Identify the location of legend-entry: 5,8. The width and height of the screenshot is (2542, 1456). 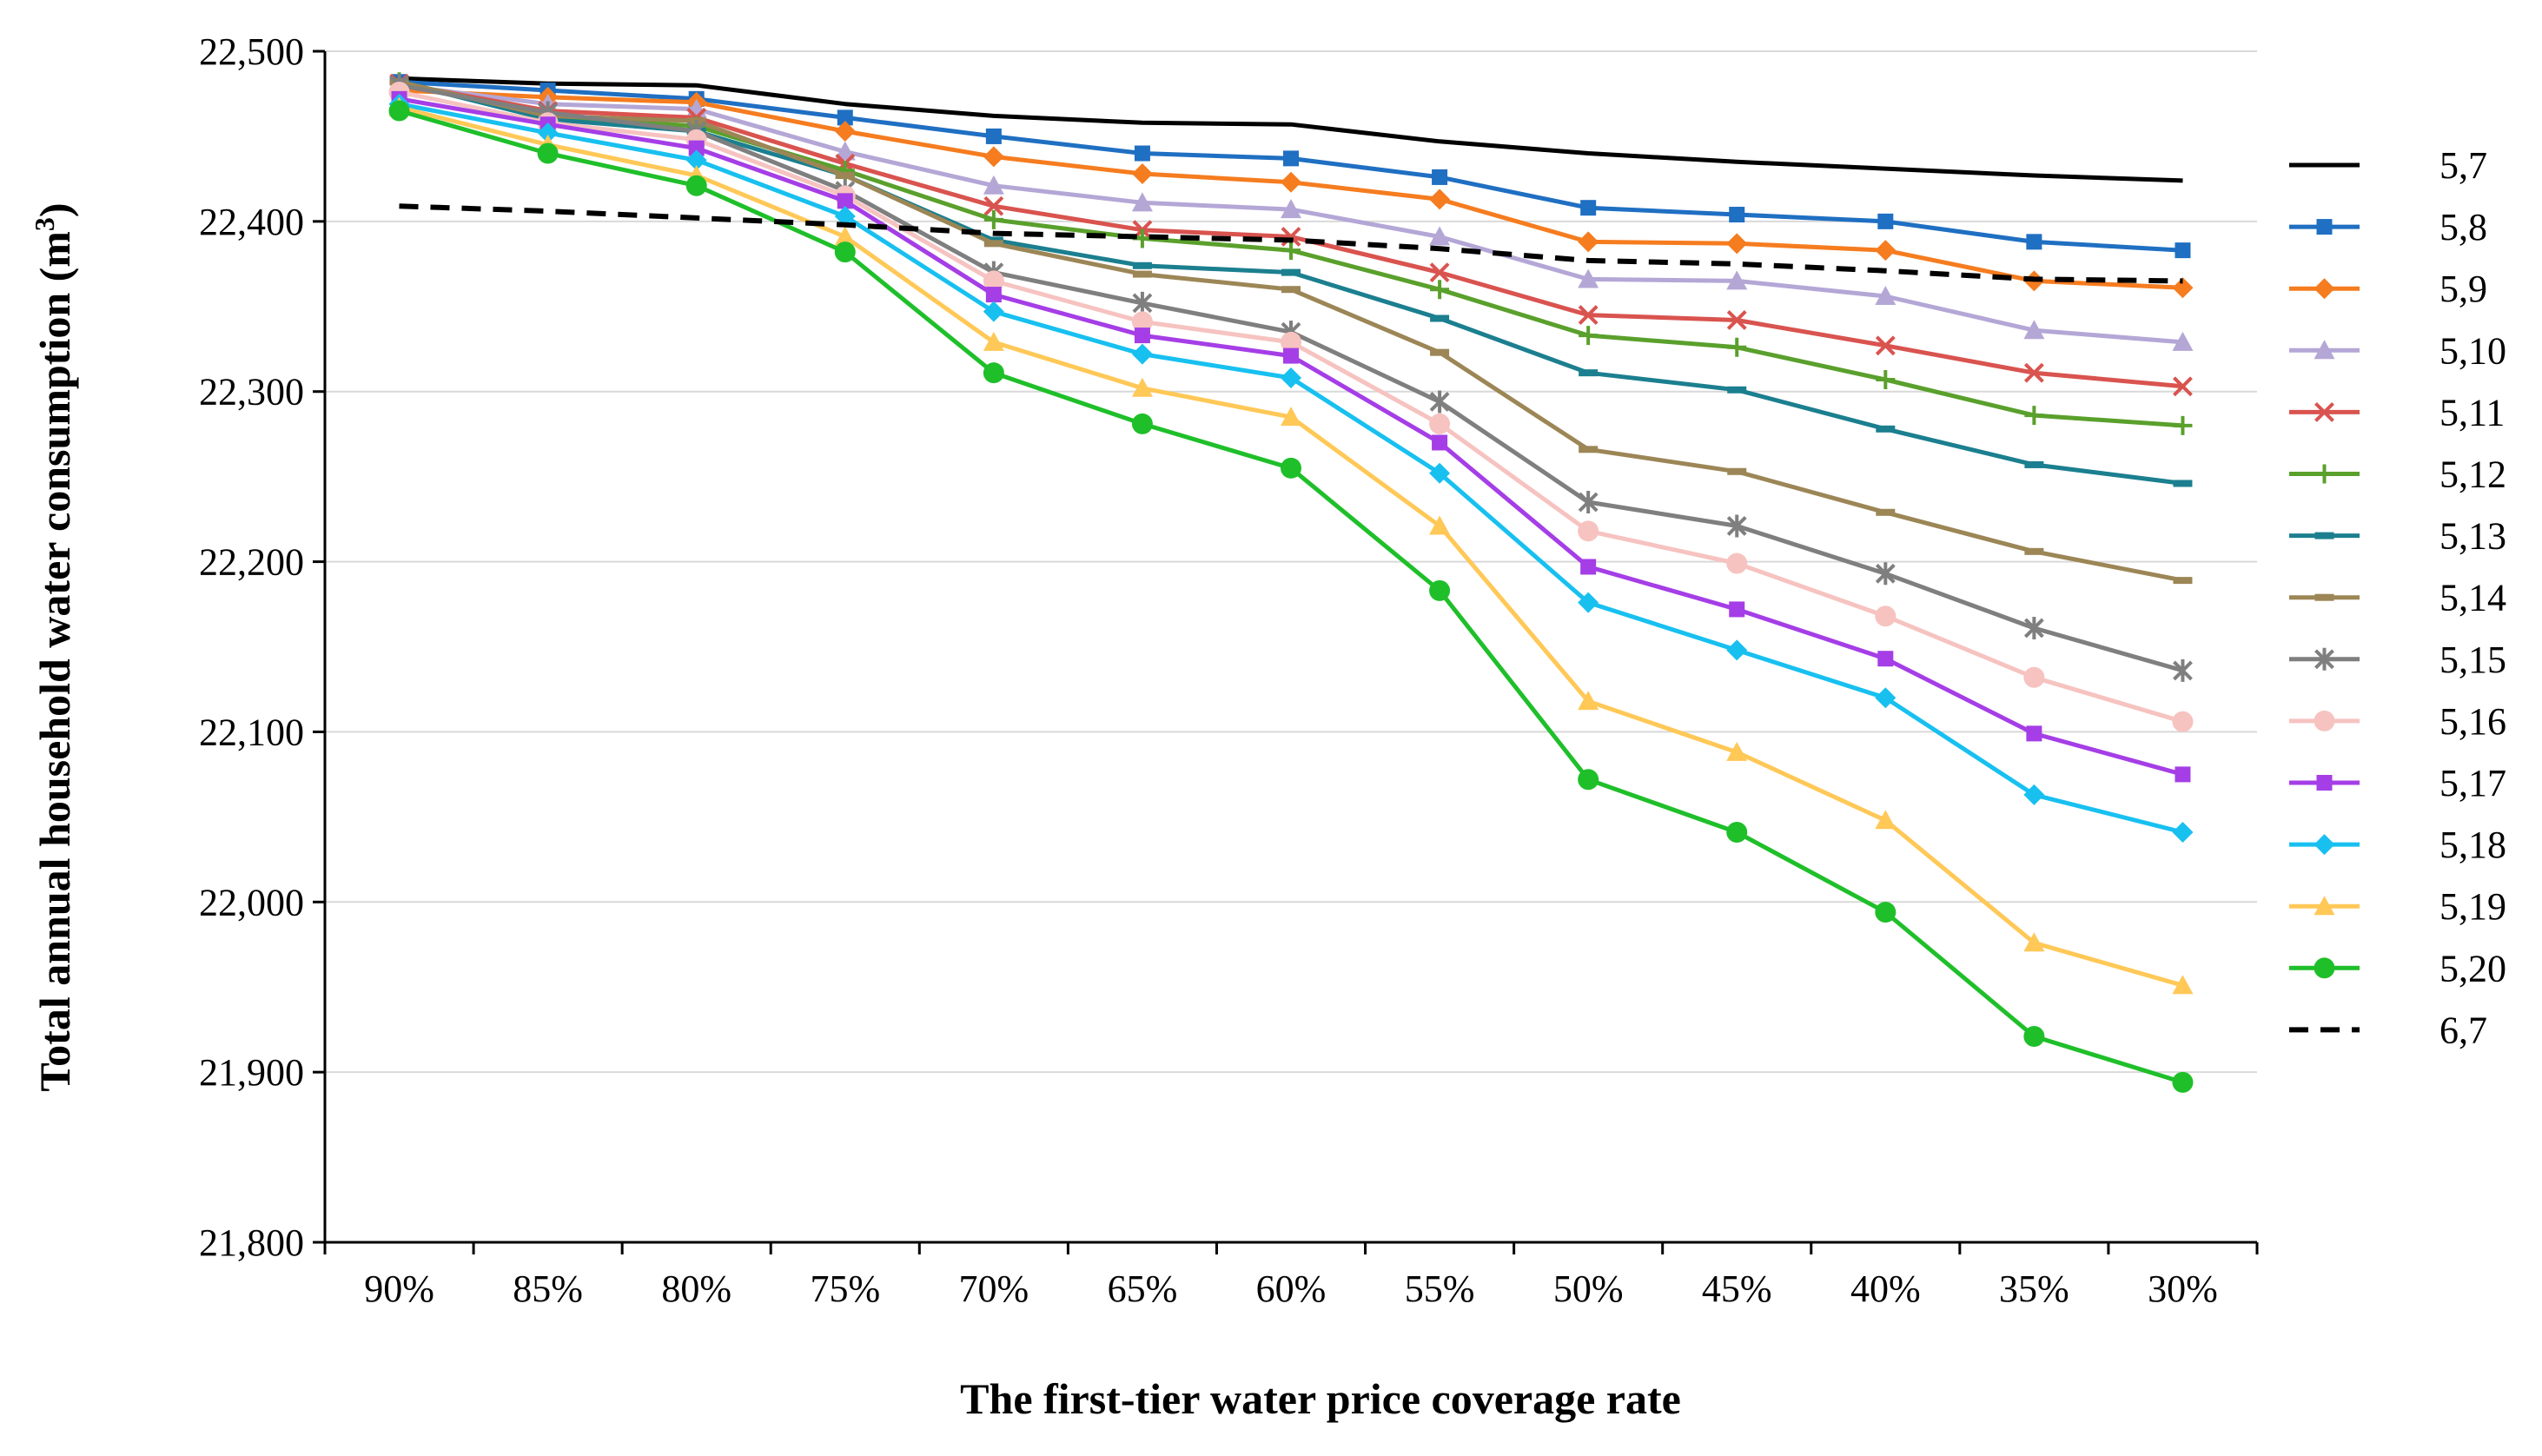
(2388, 227).